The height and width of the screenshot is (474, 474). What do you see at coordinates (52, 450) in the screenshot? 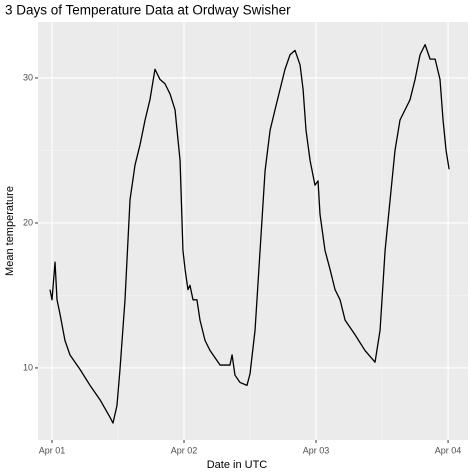
I see `x-tick-label: Apr 01` at bounding box center [52, 450].